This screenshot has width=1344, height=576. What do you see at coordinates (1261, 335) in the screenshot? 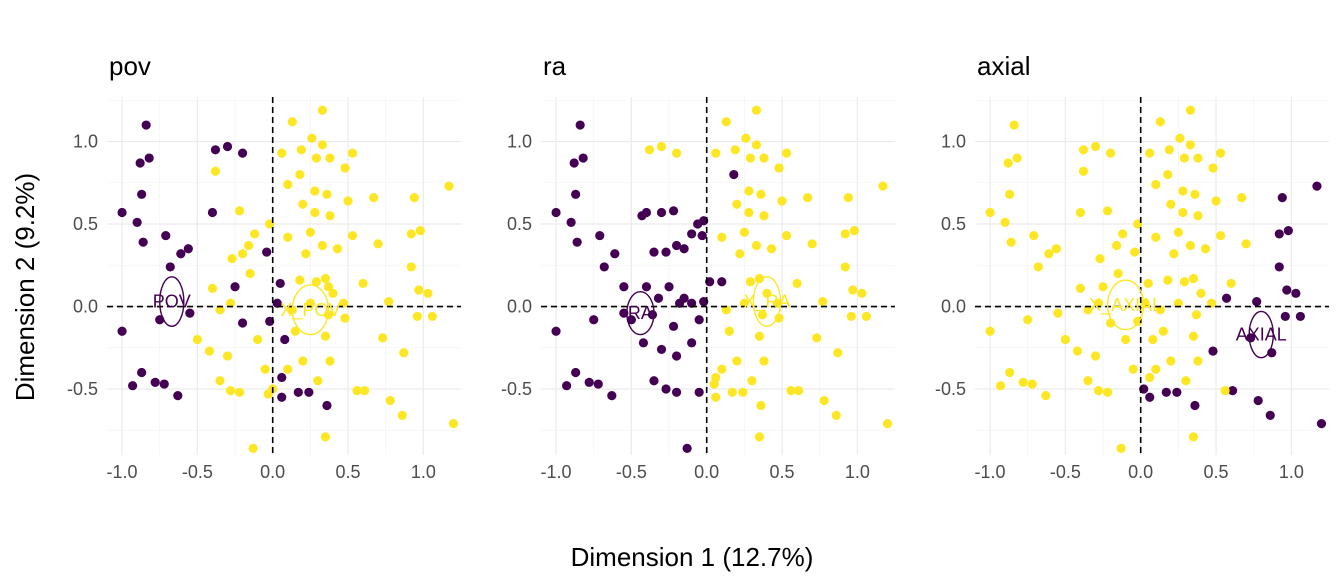
I see `category-label: AXIAL` at bounding box center [1261, 335].